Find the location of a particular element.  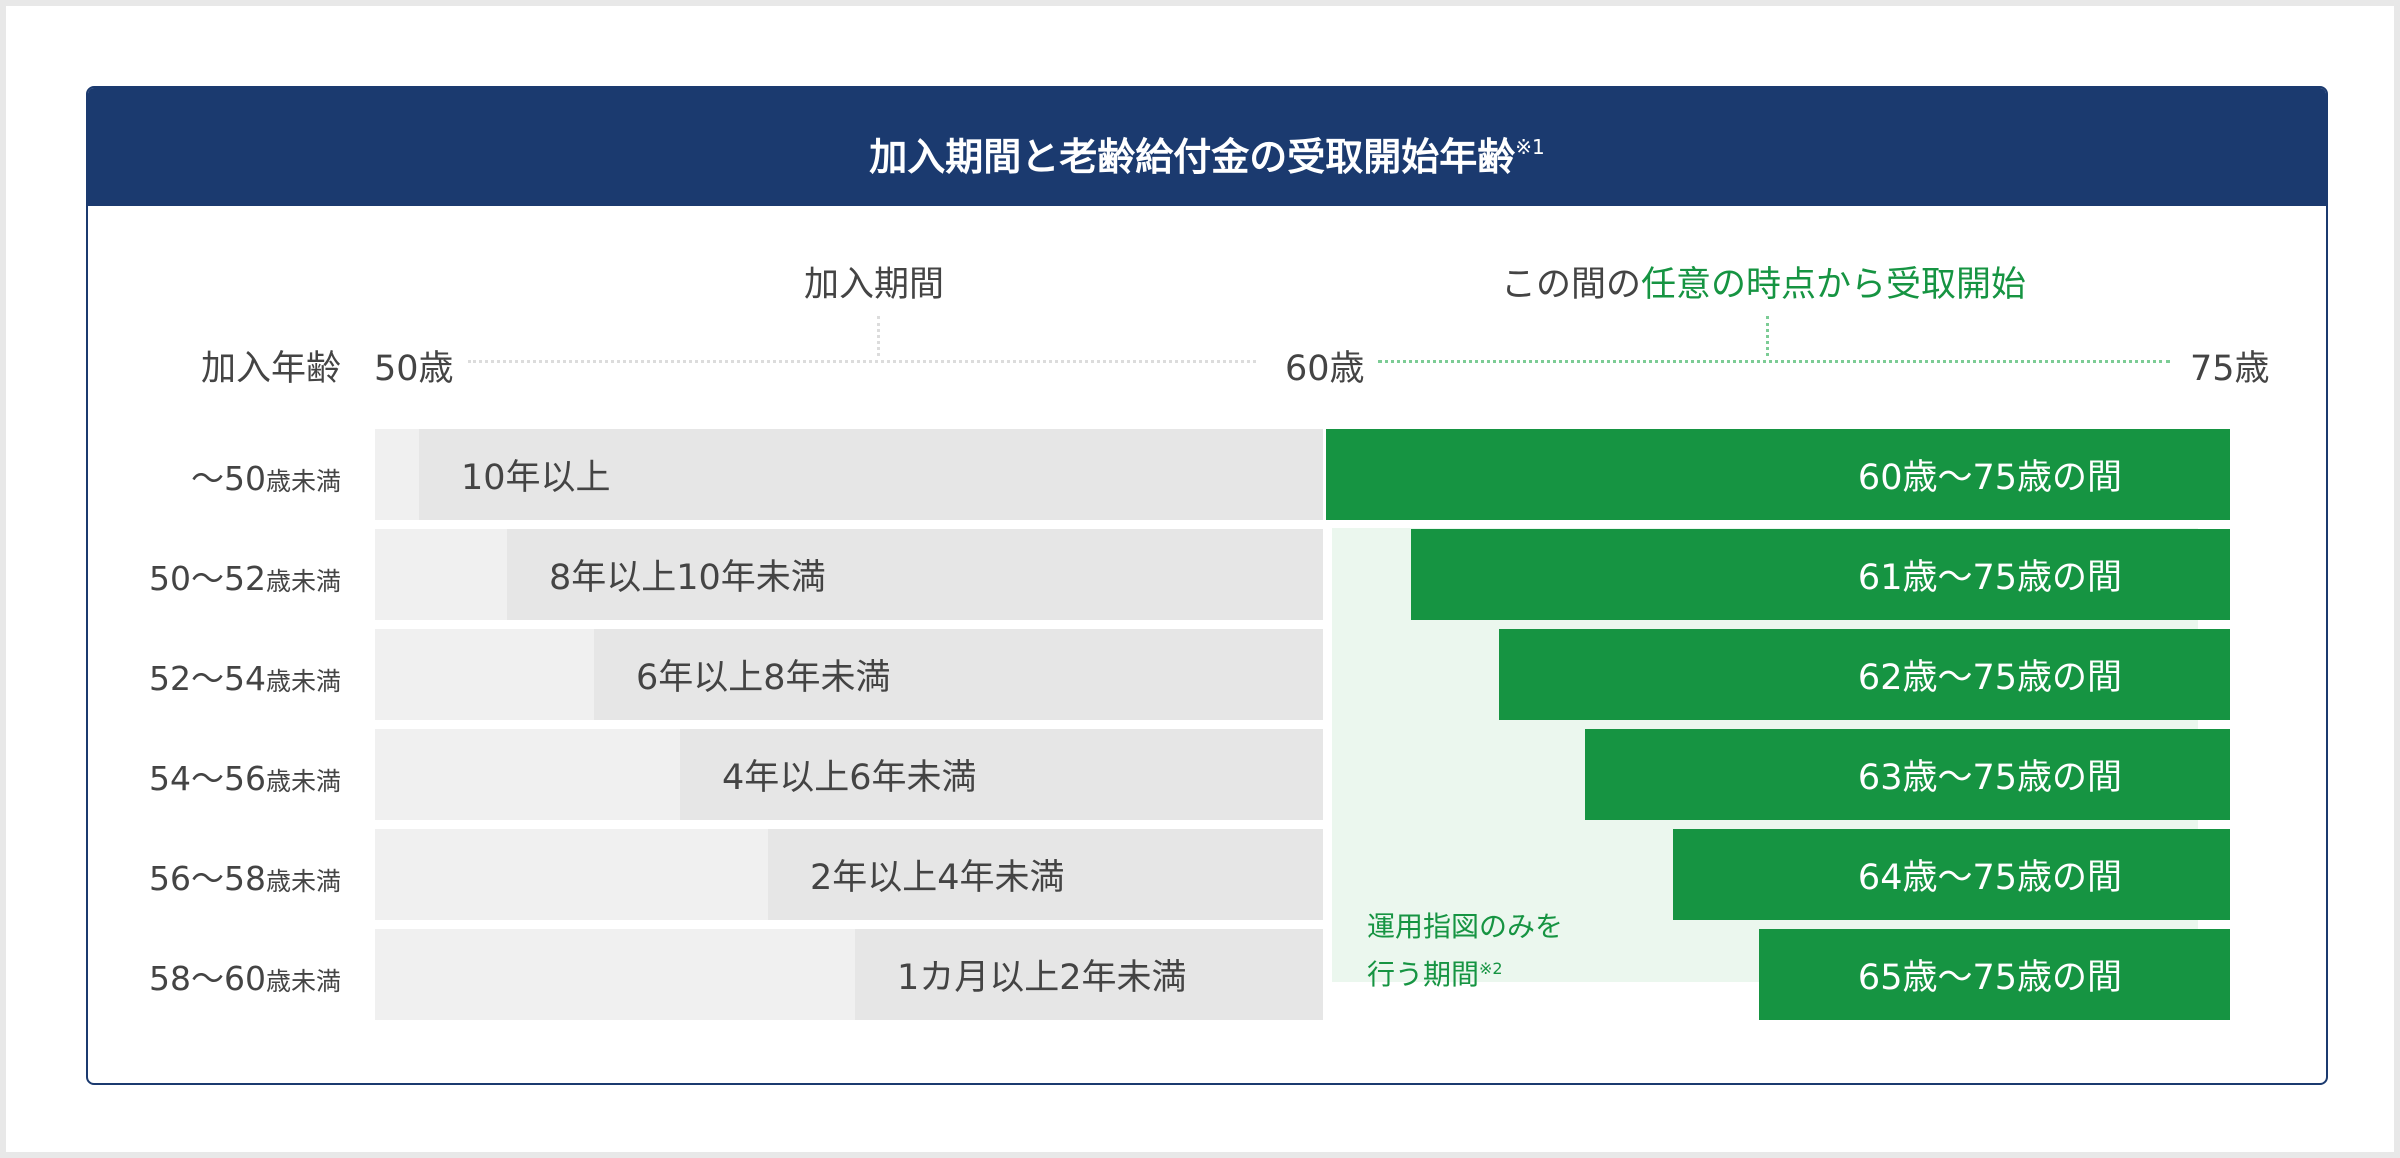

row-label-age: 56〜58 is located at coordinates (207, 878).